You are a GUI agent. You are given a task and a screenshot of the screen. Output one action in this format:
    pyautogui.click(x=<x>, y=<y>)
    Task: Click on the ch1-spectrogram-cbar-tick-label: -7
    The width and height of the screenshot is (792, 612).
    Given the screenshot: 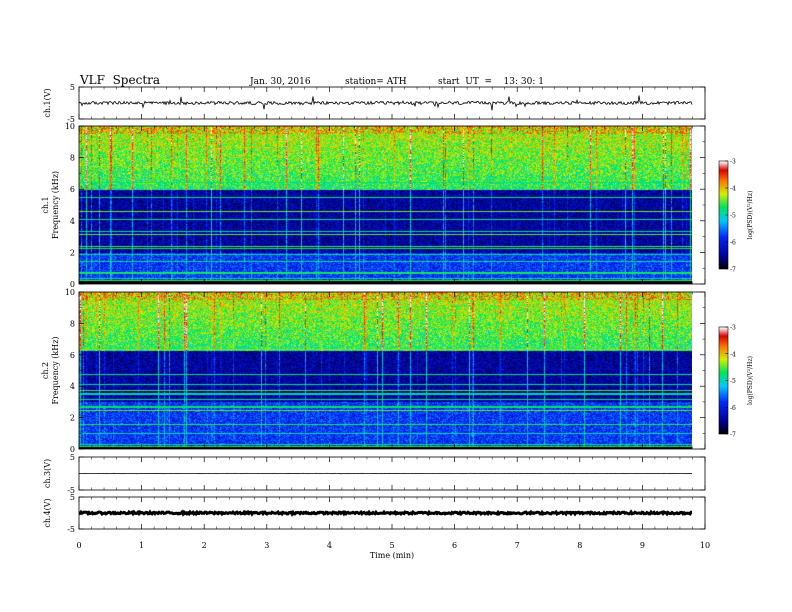 What is the action you would take?
    pyautogui.click(x=733, y=270)
    